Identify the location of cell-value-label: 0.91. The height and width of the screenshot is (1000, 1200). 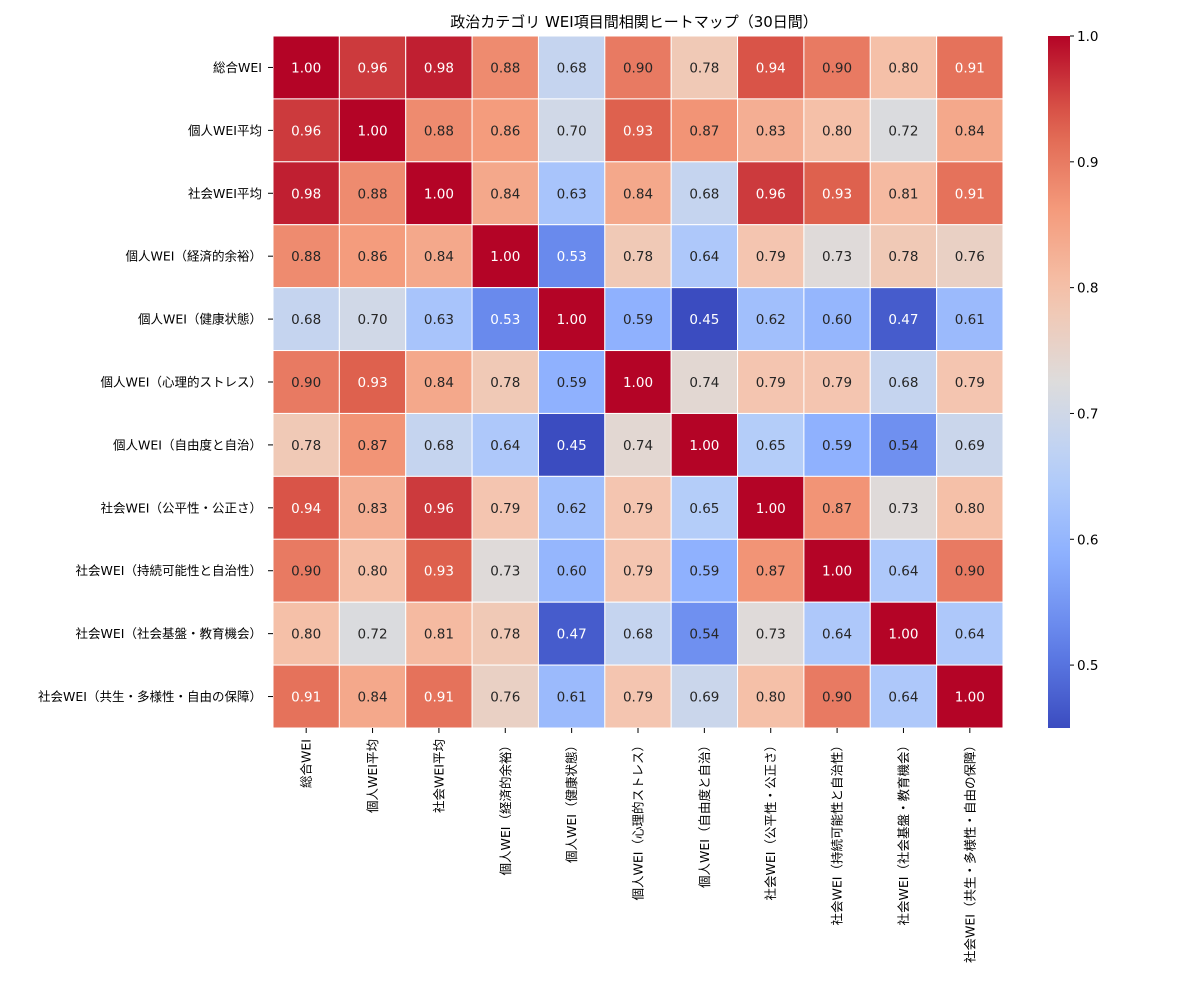
(439, 698).